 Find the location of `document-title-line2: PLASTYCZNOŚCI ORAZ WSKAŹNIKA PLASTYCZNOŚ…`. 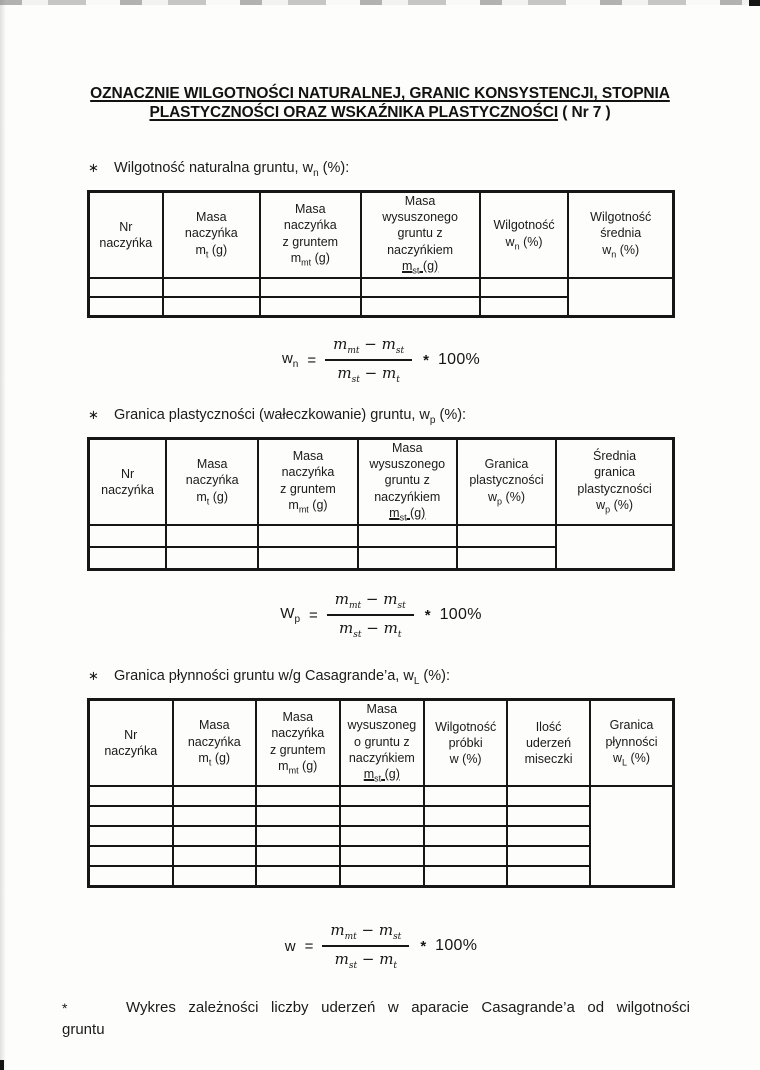

document-title-line2: PLASTYCZNOŚCI ORAZ WSKAŹNIKA PLASTYCZNOŚ… is located at coordinates (380, 112).